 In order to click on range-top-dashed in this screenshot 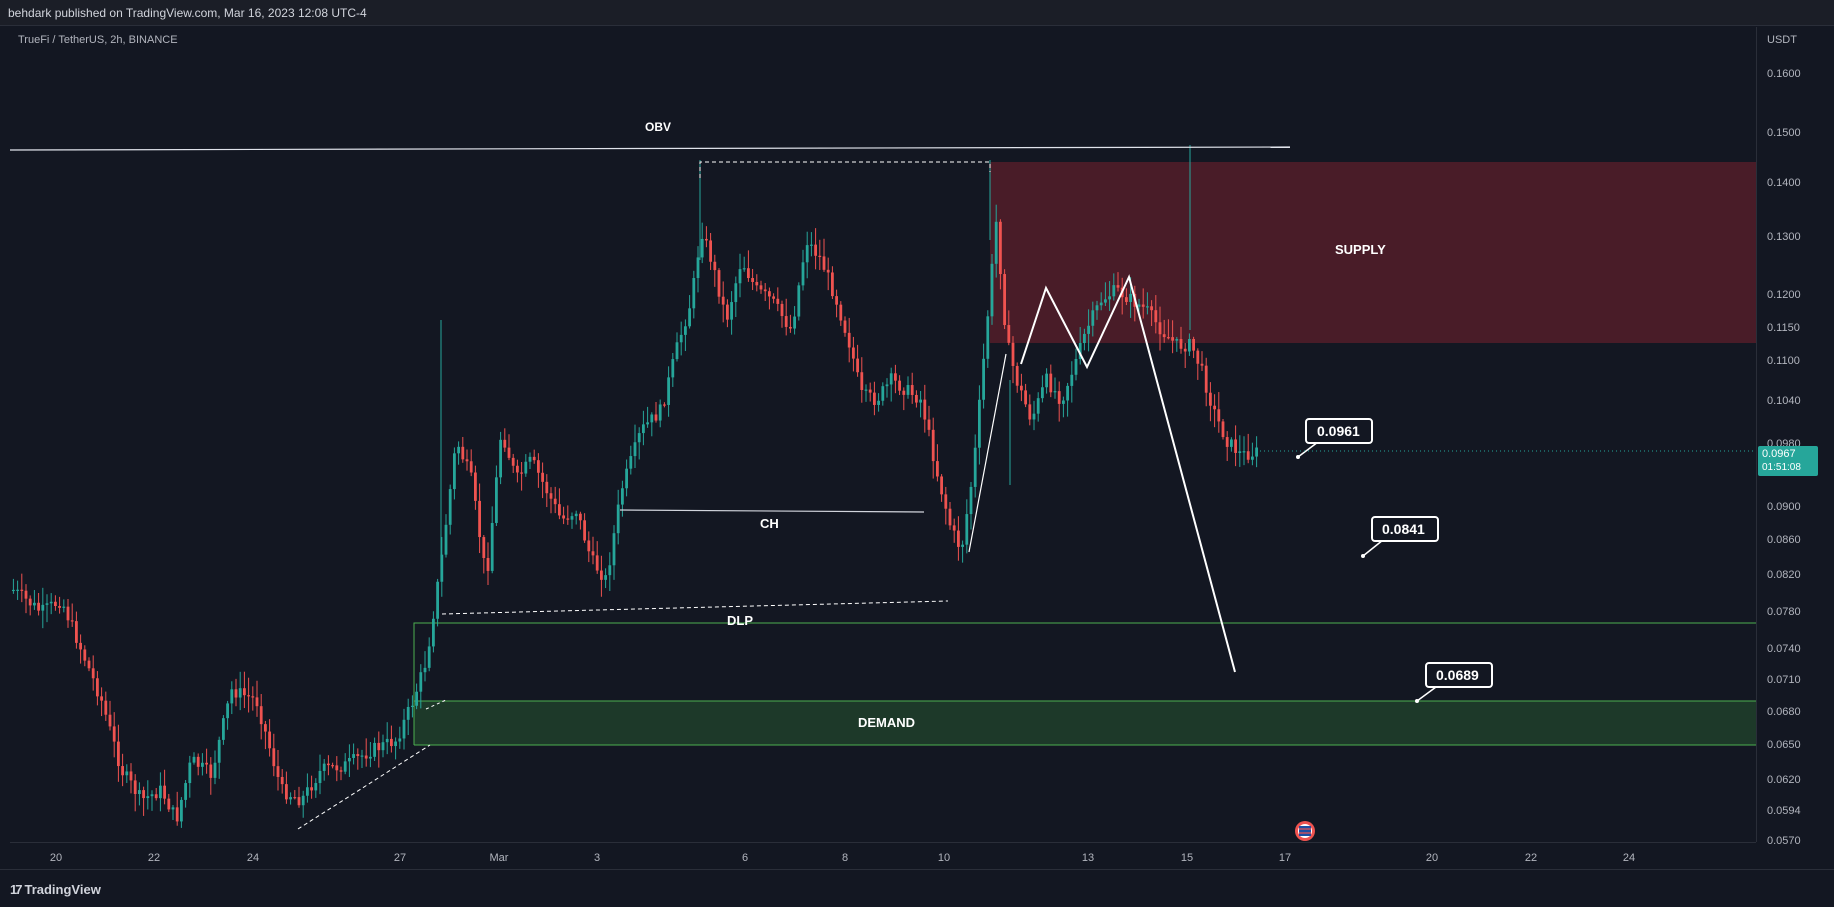, I will do `click(845, 169)`.